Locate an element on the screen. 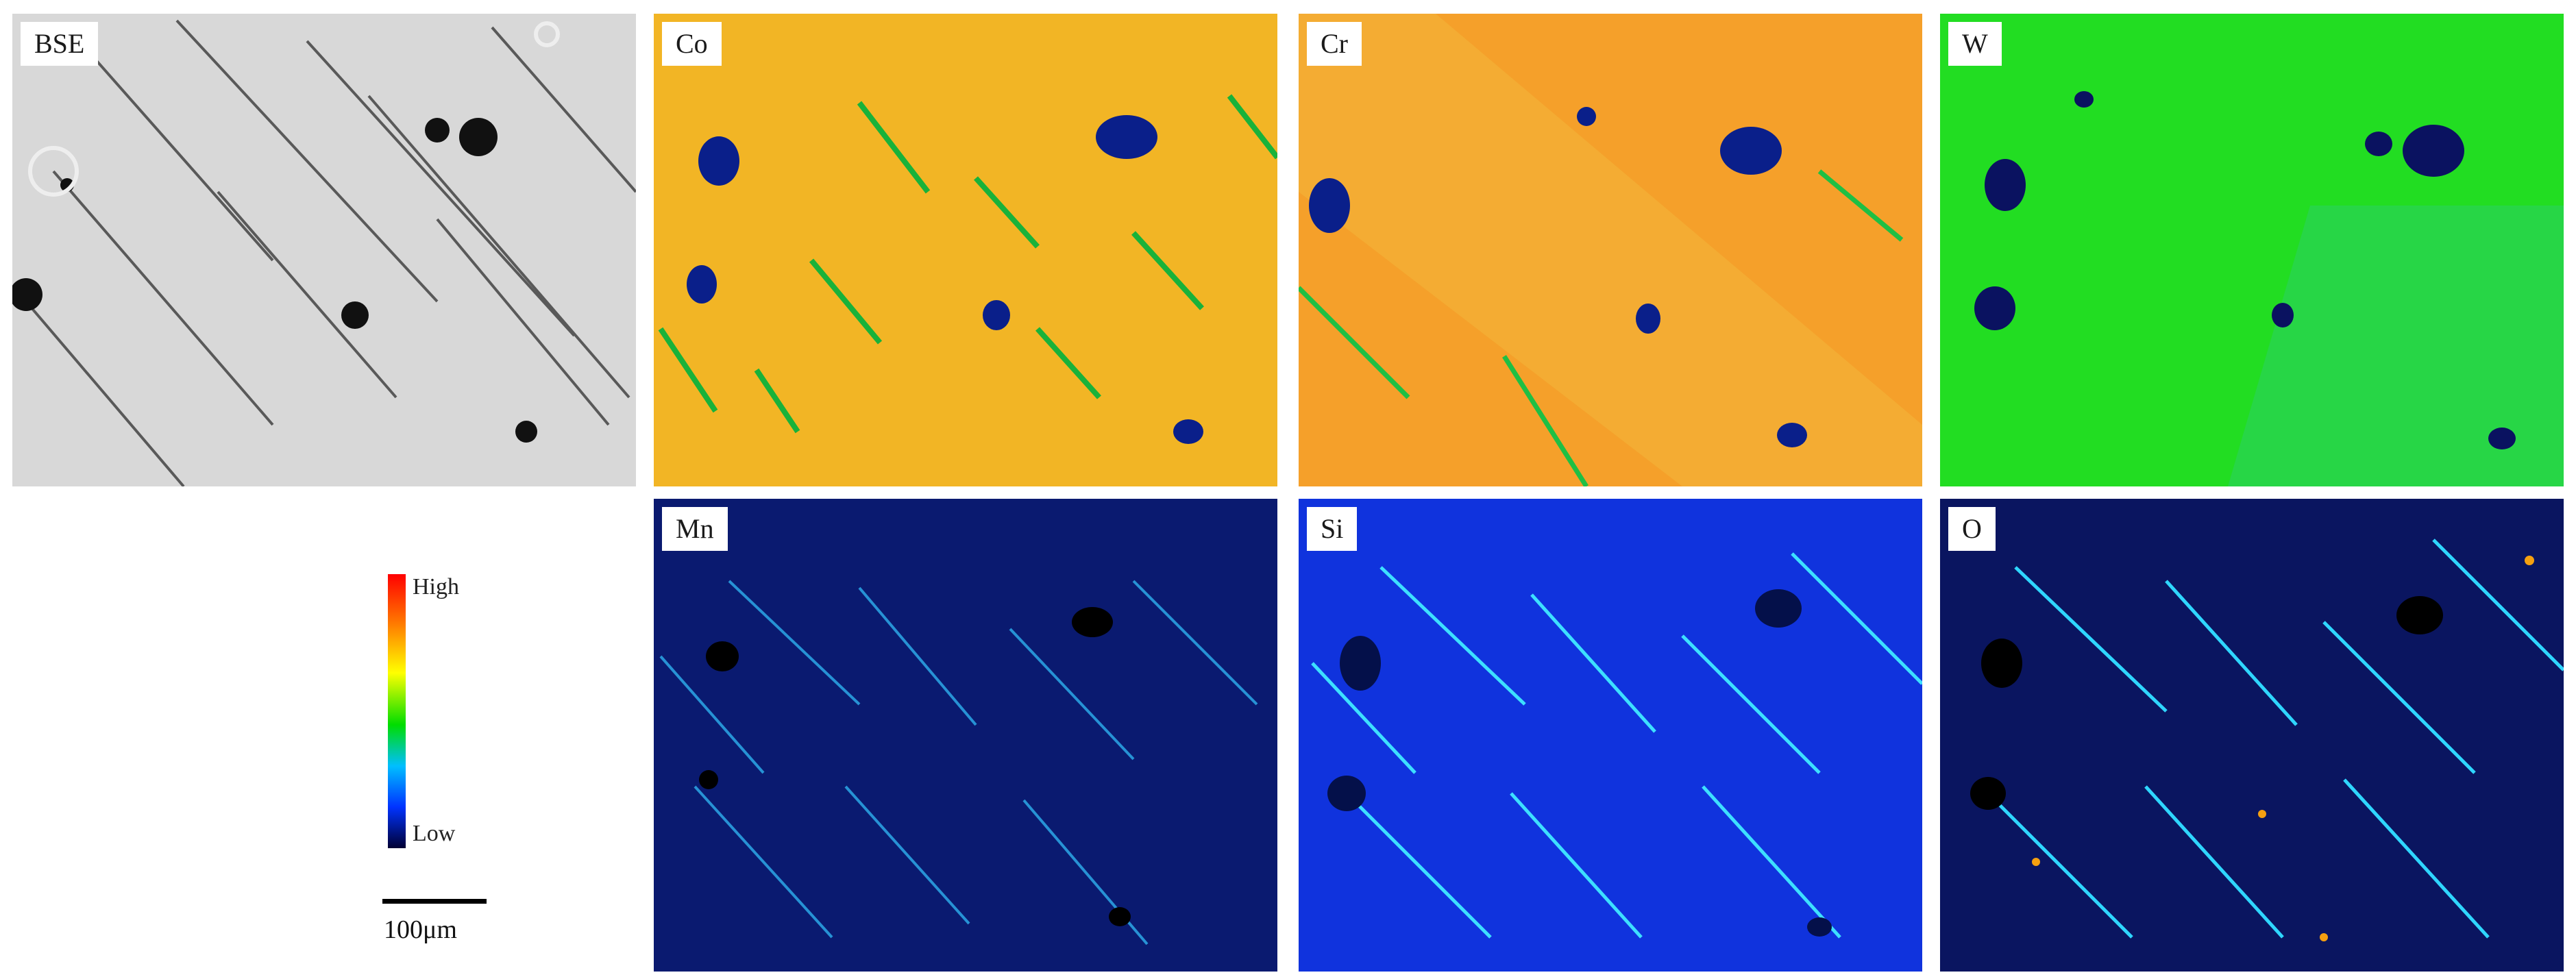 The height and width of the screenshot is (977, 2576). panel-label: W is located at coordinates (1975, 44).